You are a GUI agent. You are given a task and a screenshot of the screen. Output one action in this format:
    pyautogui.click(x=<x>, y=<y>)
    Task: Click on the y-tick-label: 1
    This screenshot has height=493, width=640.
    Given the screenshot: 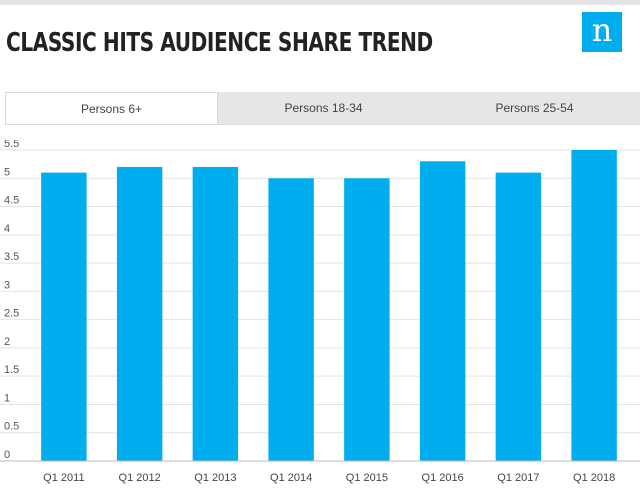 What is the action you would take?
    pyautogui.click(x=7, y=398)
    